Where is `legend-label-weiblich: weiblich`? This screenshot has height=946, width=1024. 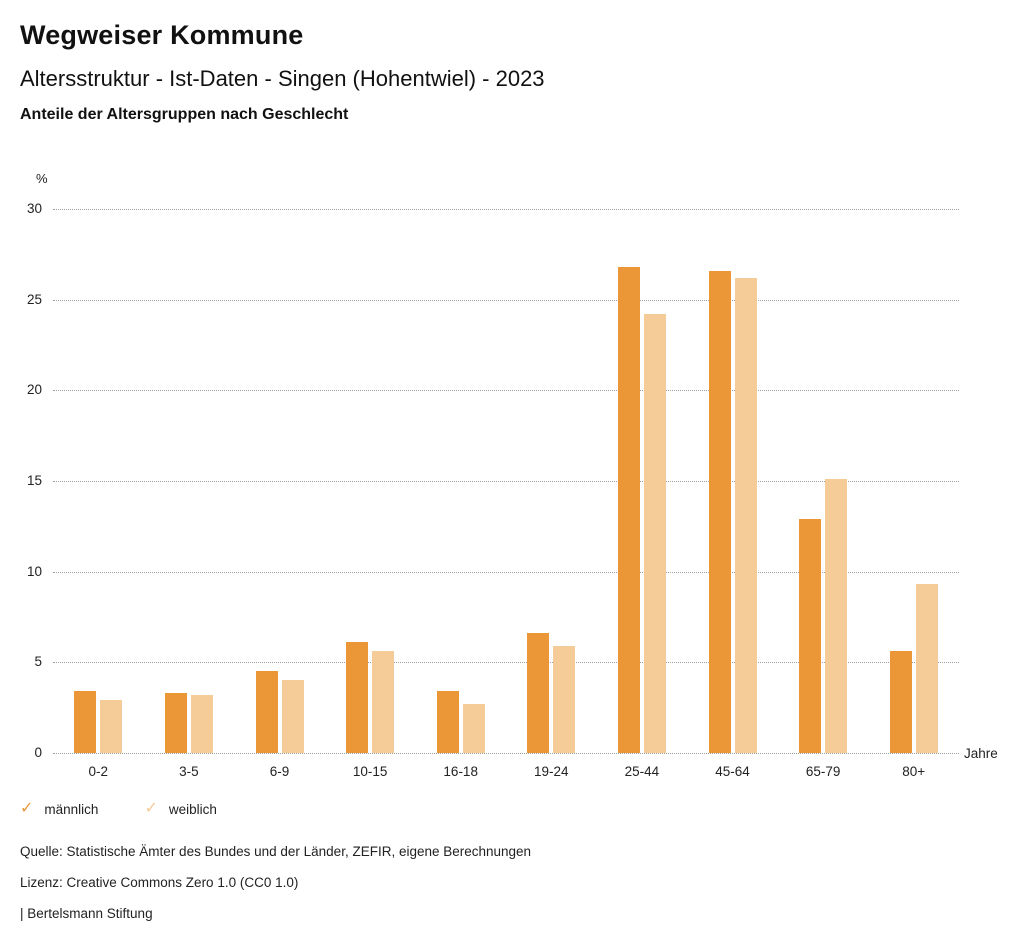 legend-label-weiblich: weiblich is located at coordinates (192, 809).